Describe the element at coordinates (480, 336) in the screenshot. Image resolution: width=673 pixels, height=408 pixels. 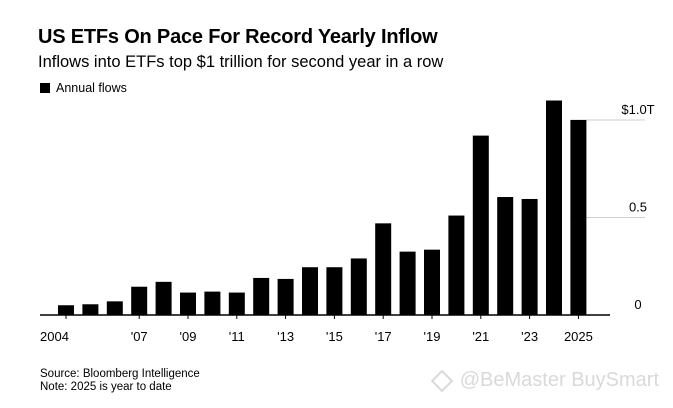
I see `x-tick-label: '21` at that location.